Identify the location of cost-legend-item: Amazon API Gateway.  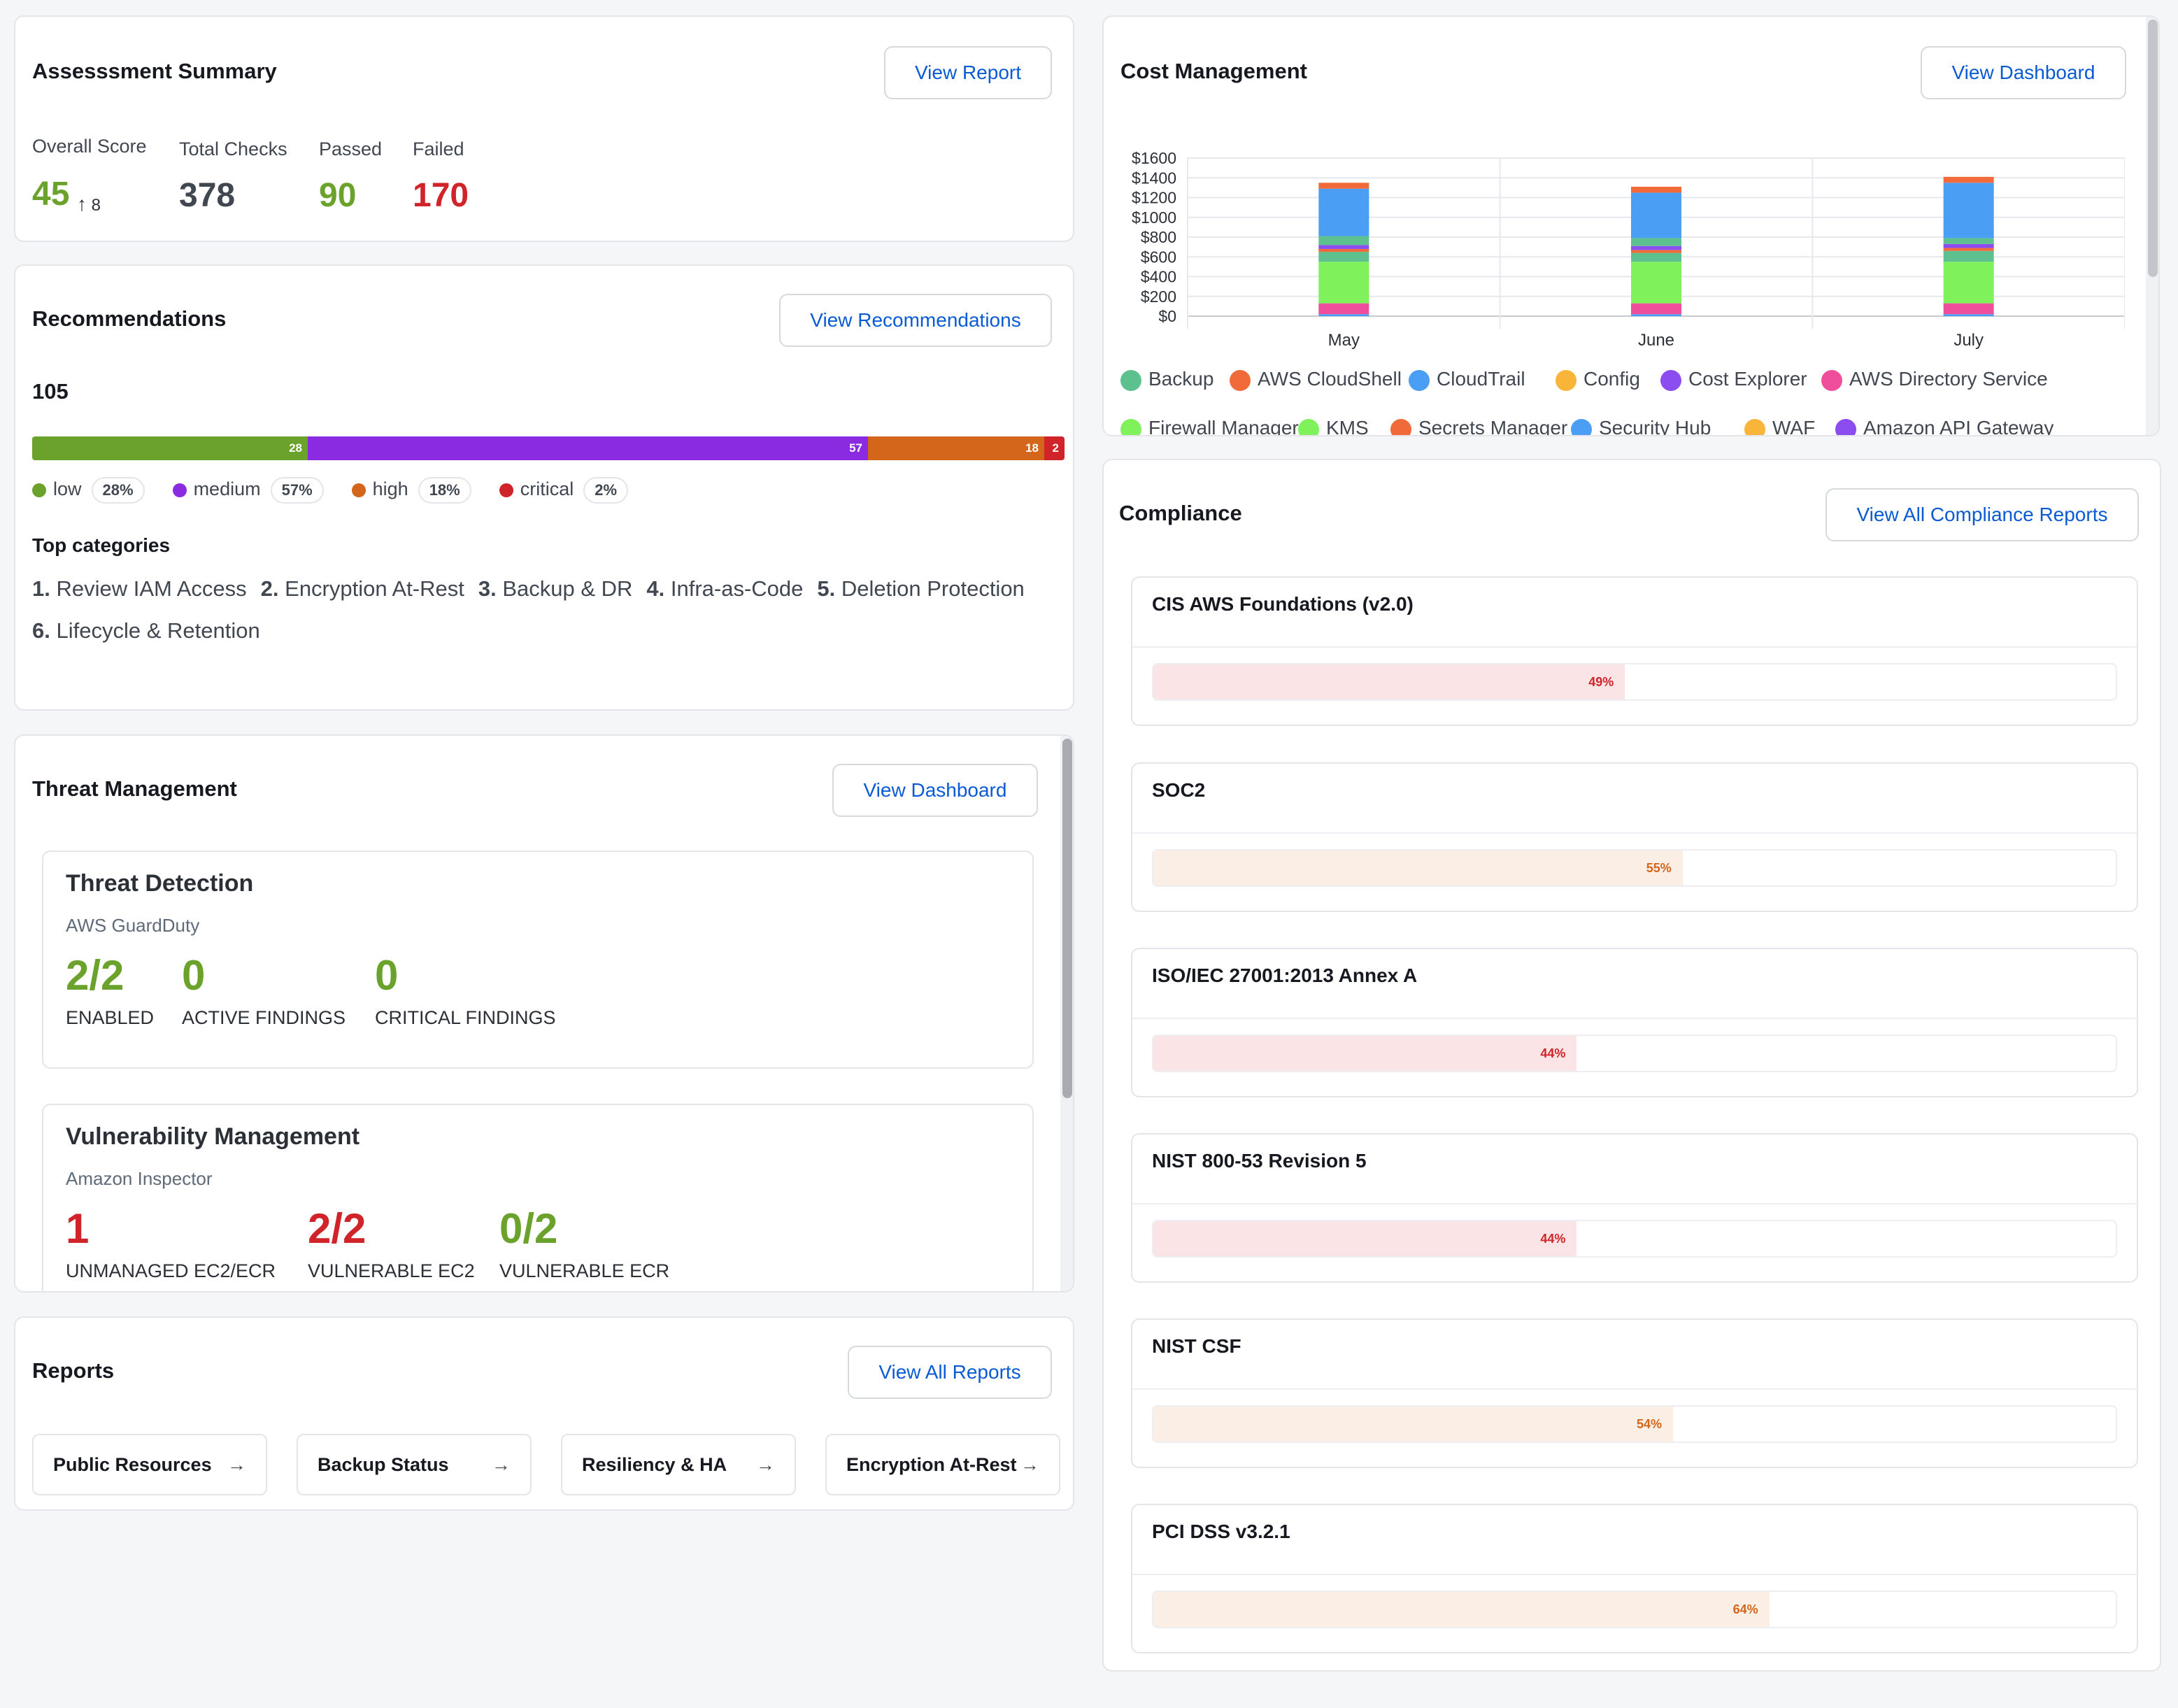
(1944, 426).